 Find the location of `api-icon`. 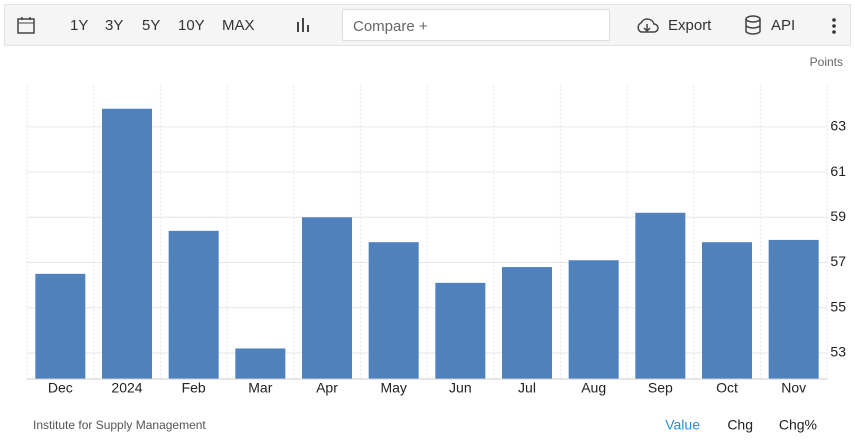

api-icon is located at coordinates (753, 25).